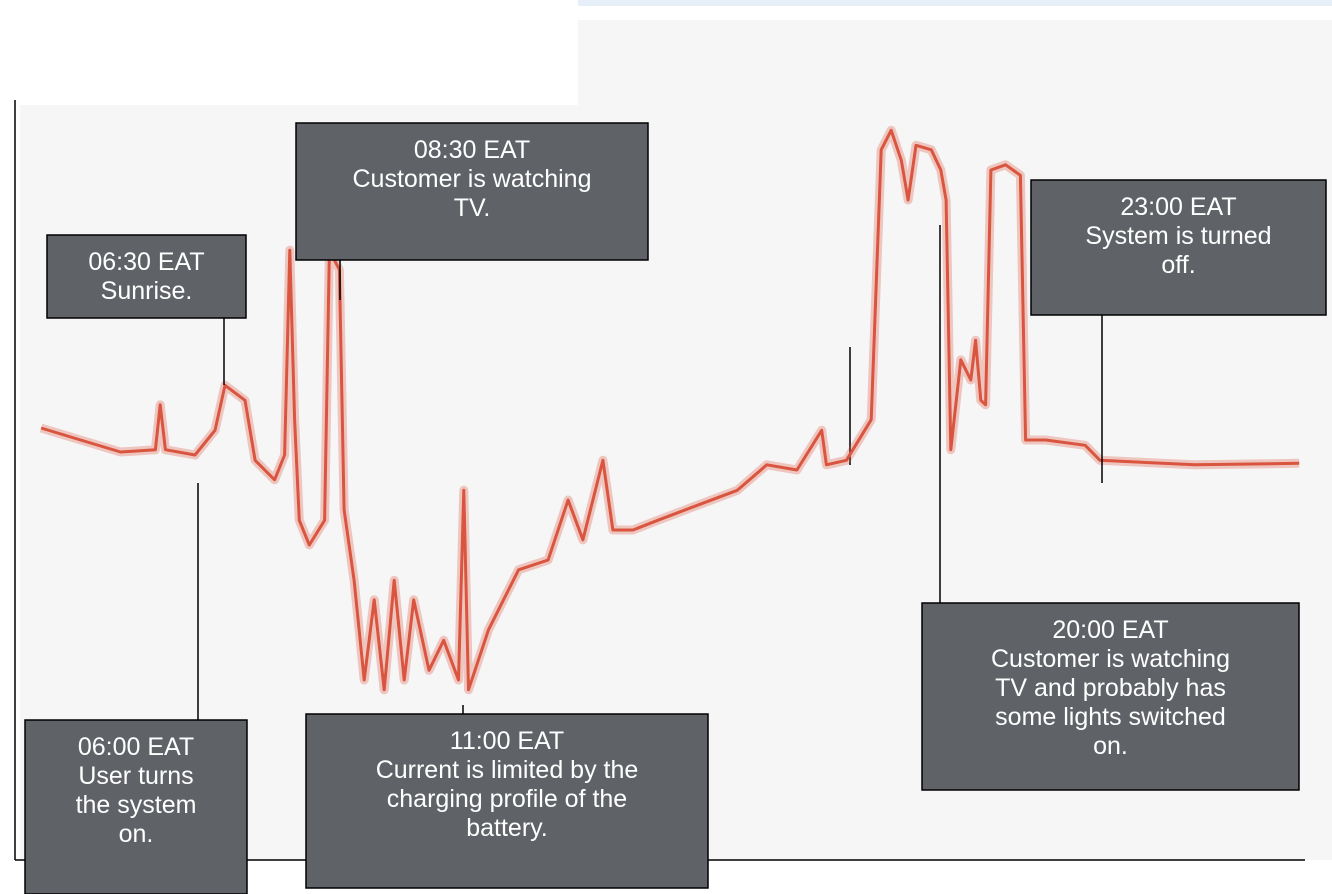 The image size is (1332, 894). Describe the element at coordinates (472, 150) in the screenshot. I see `annotation-text: 08:30 EAT` at that location.